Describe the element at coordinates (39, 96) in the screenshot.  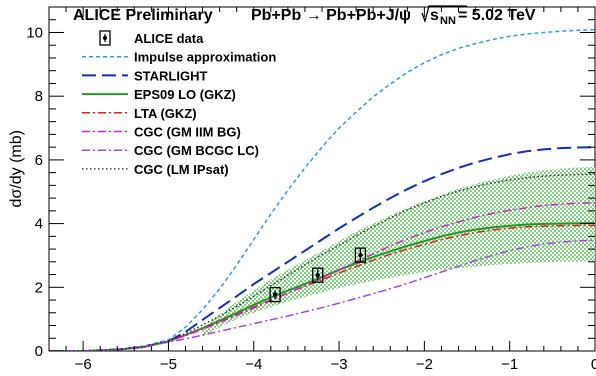
I see `y-tick-label: 8` at that location.